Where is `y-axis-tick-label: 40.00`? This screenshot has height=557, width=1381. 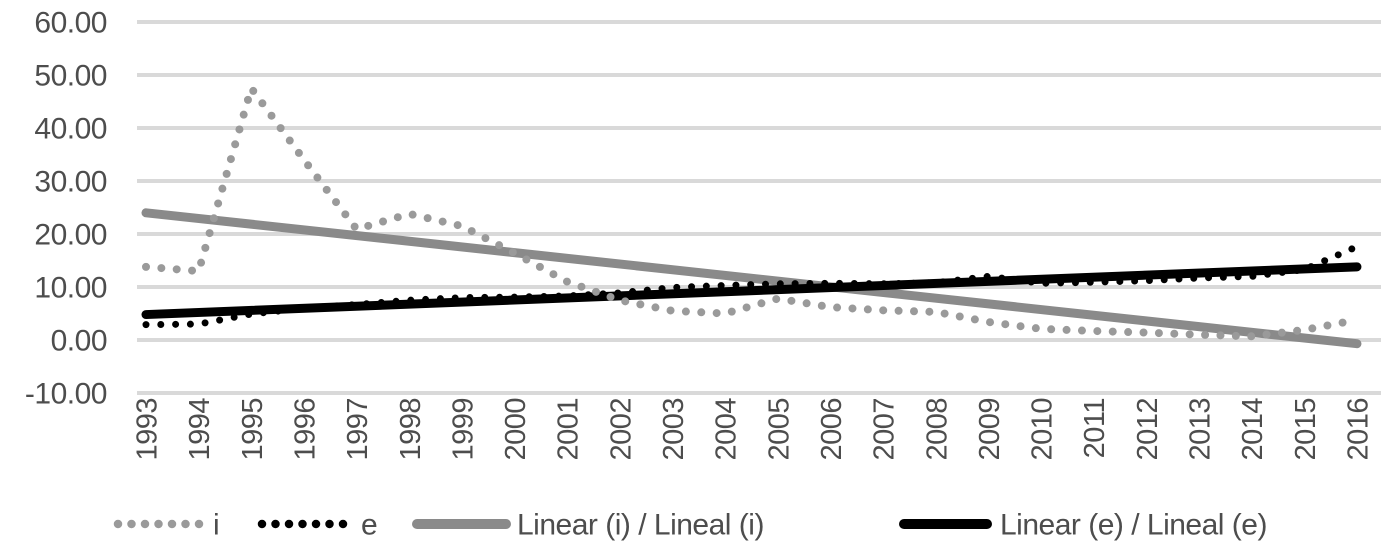 y-axis-tick-label: 40.00 is located at coordinates (70, 129).